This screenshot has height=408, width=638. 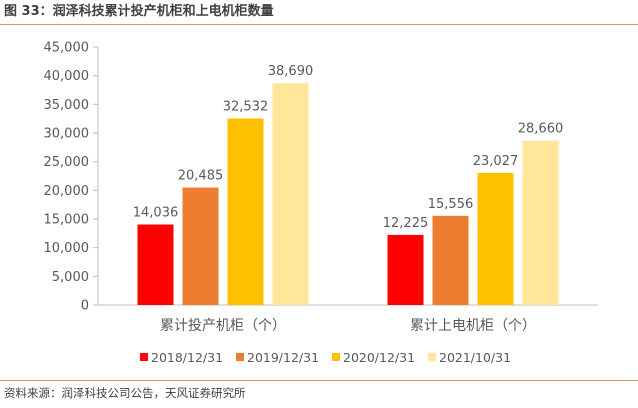 What do you see at coordinates (473, 326) in the screenshot?
I see `category-label: 累计上电机柜（个）` at bounding box center [473, 326].